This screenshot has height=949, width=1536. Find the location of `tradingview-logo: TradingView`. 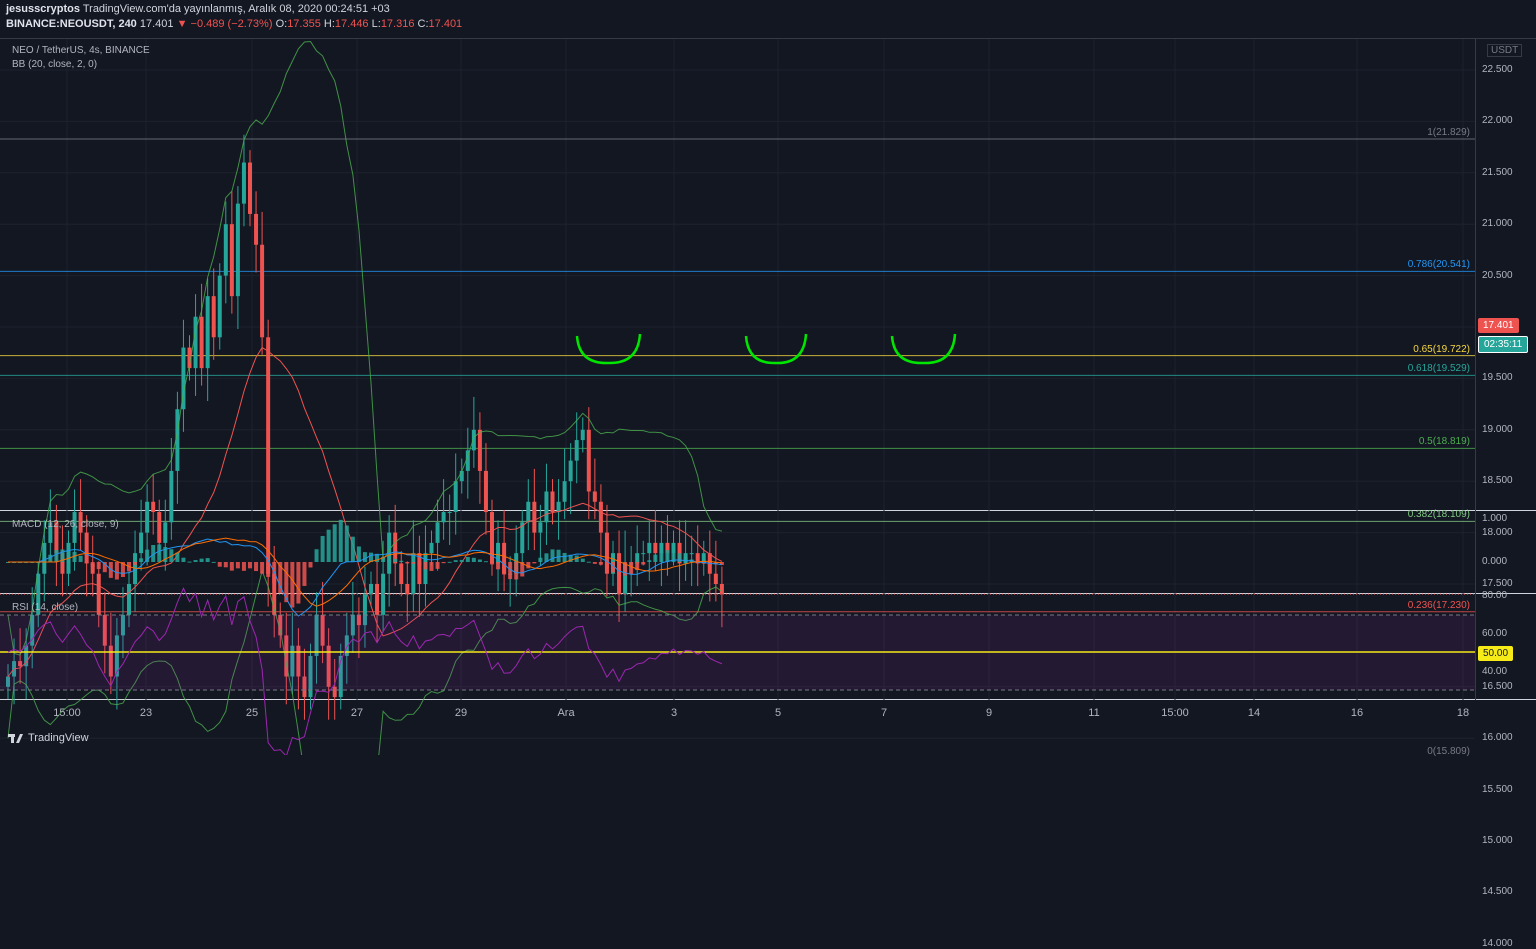

tradingview-logo: TradingView is located at coordinates (48, 738).